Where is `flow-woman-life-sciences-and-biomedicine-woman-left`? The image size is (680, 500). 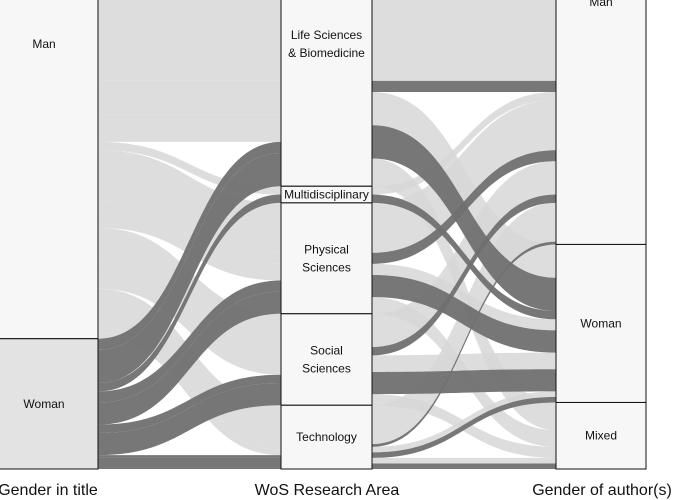 flow-woman-life-sciences-and-biomedicine-woman-left is located at coordinates (189, 268).